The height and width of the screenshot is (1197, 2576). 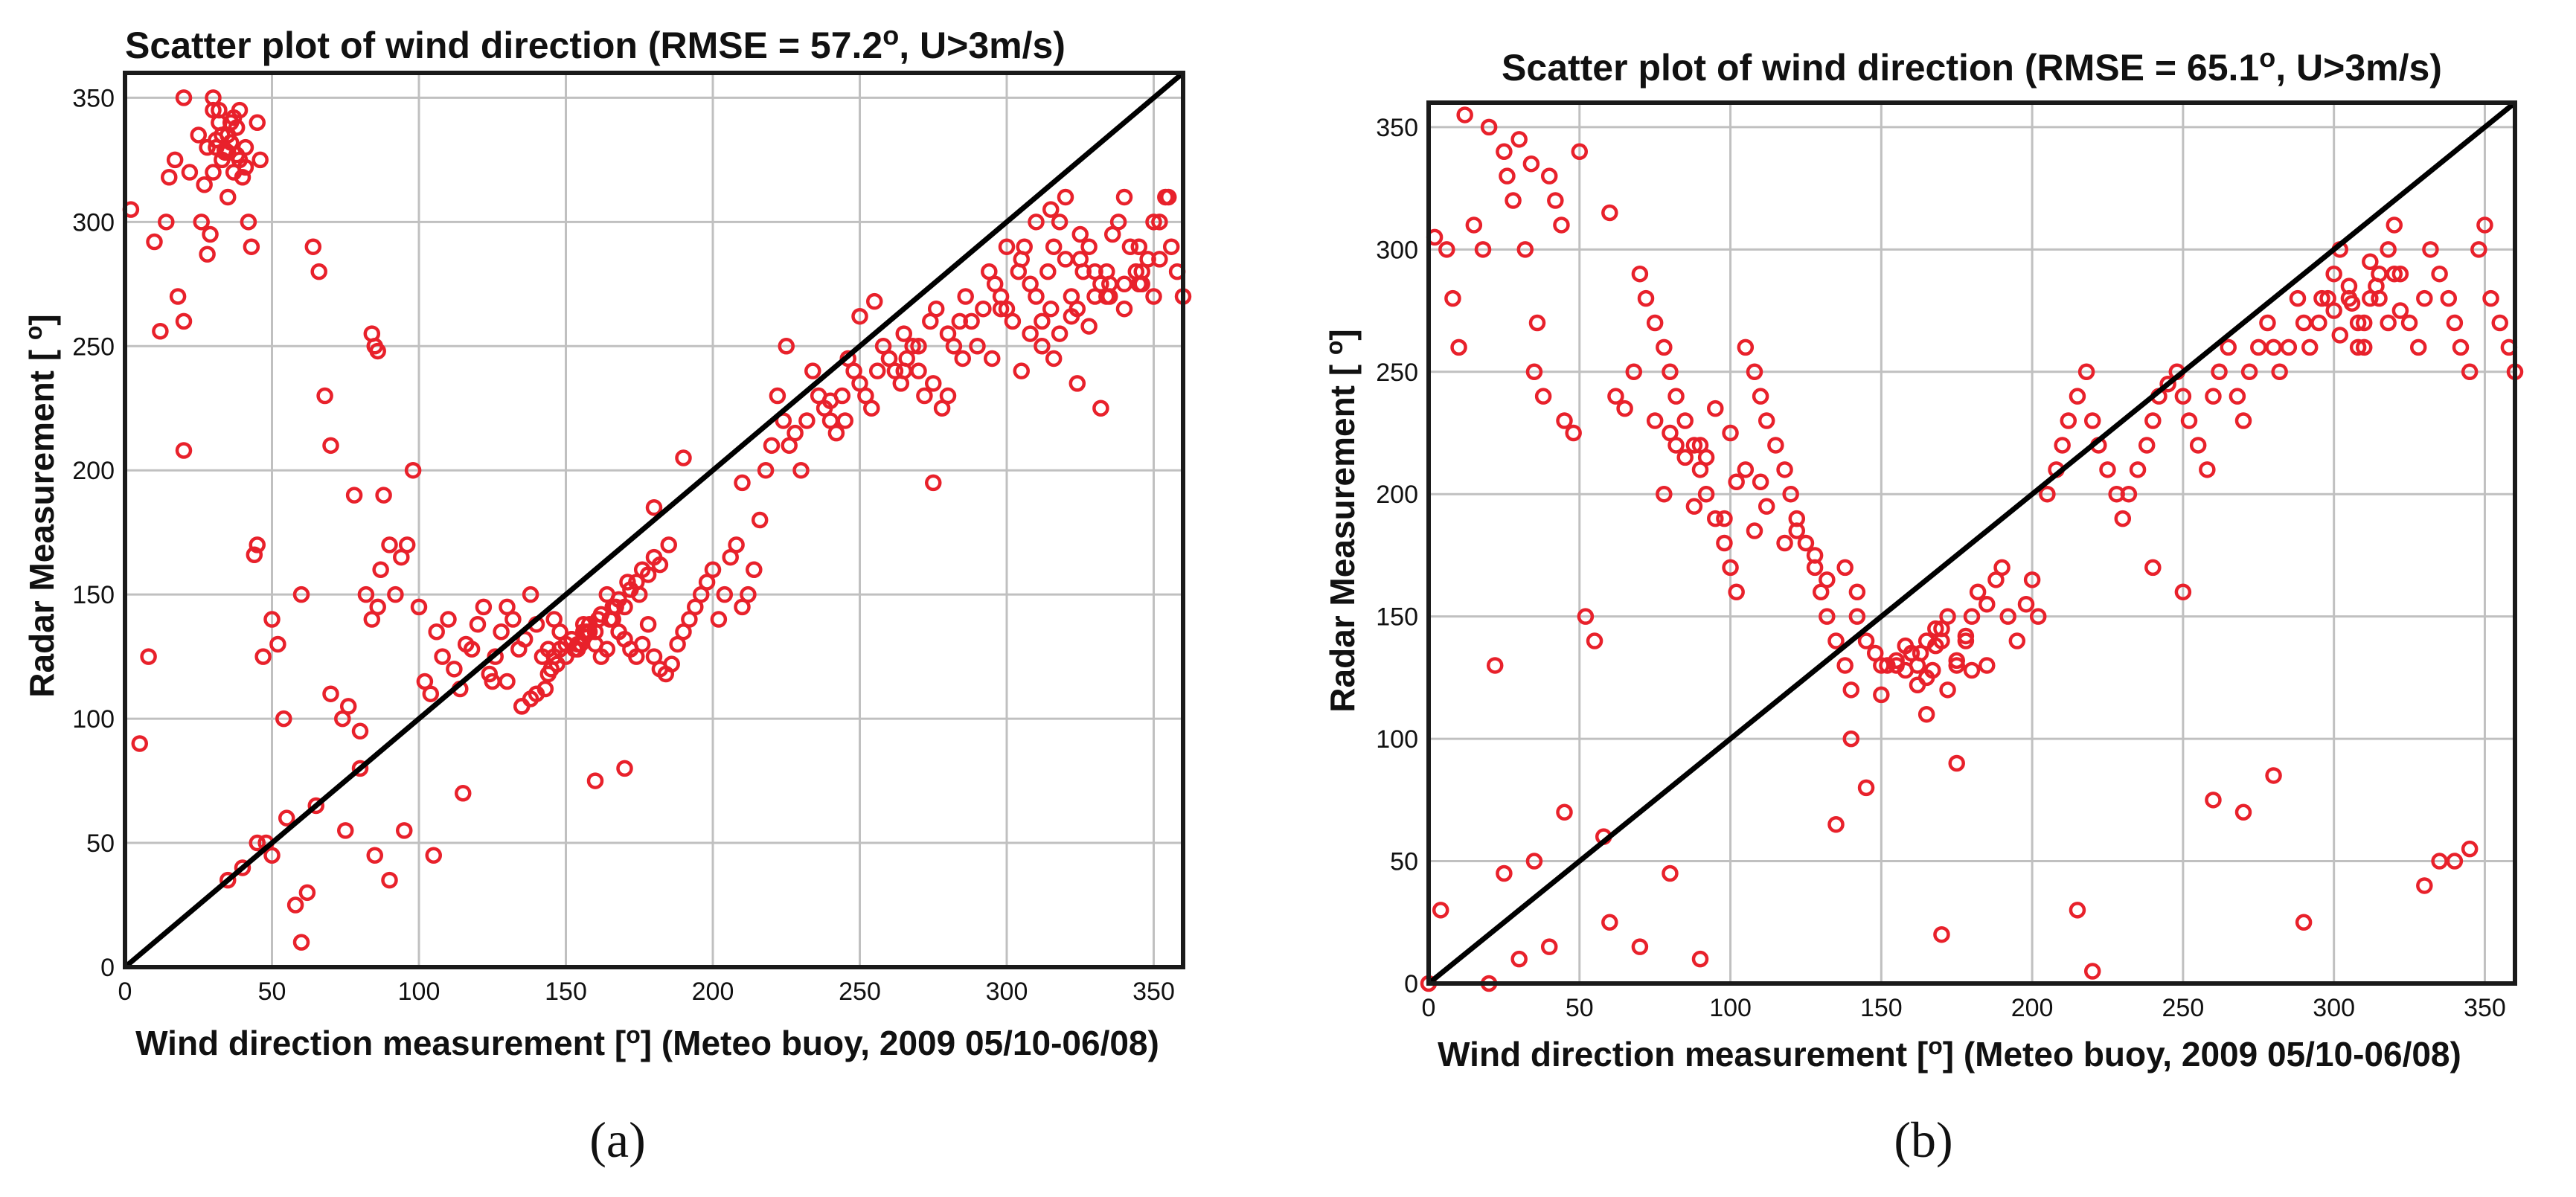 I want to click on chart-b-ytick-label: 300, so click(x=1397, y=250).